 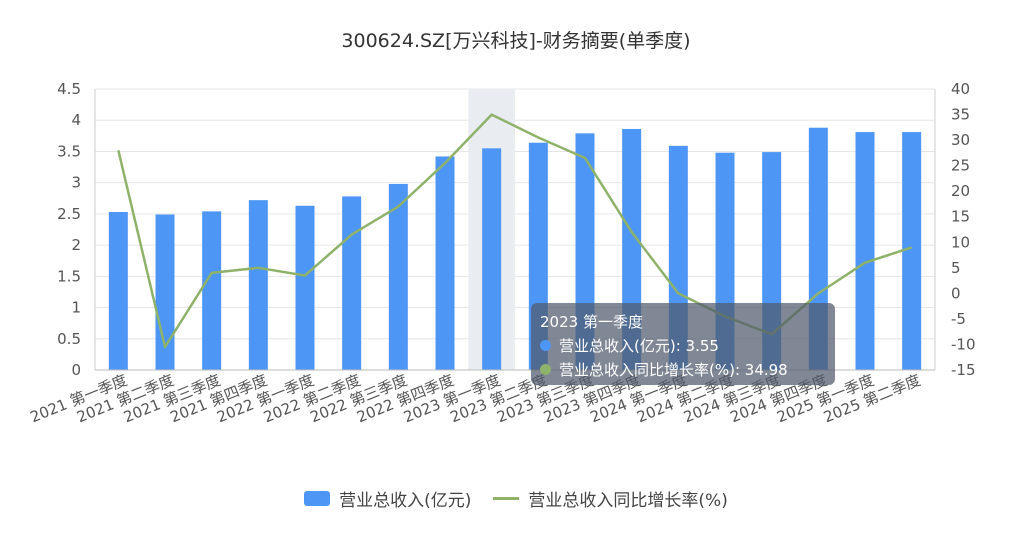 I want to click on tooltip-text-growth: 营业总收入同比增长率(%): 34.98, so click(x=673, y=370).